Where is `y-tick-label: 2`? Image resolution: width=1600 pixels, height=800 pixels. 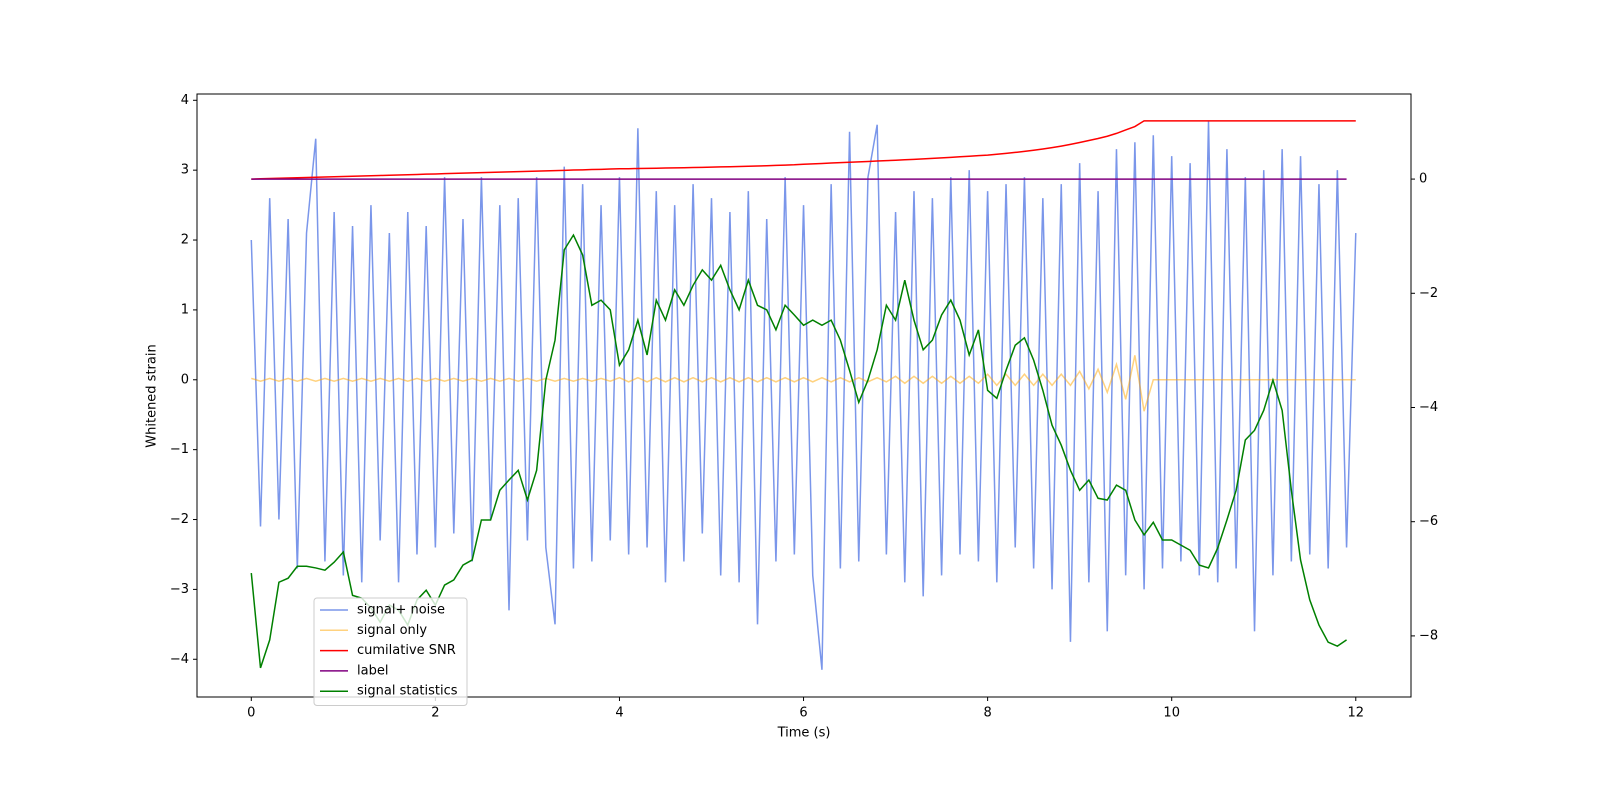
y-tick-label: 2 is located at coordinates (185, 240).